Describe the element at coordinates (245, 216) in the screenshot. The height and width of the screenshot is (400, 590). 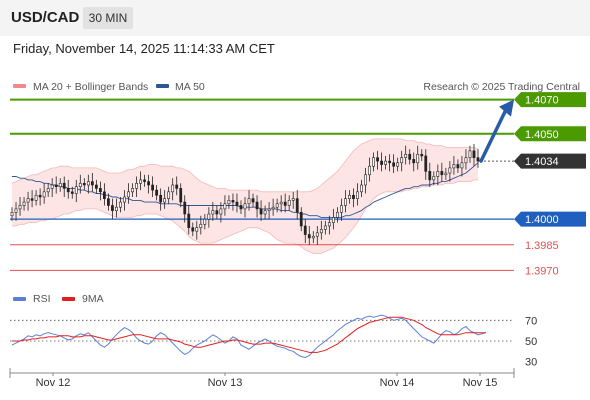
I see `bollinger-lower-line` at that location.